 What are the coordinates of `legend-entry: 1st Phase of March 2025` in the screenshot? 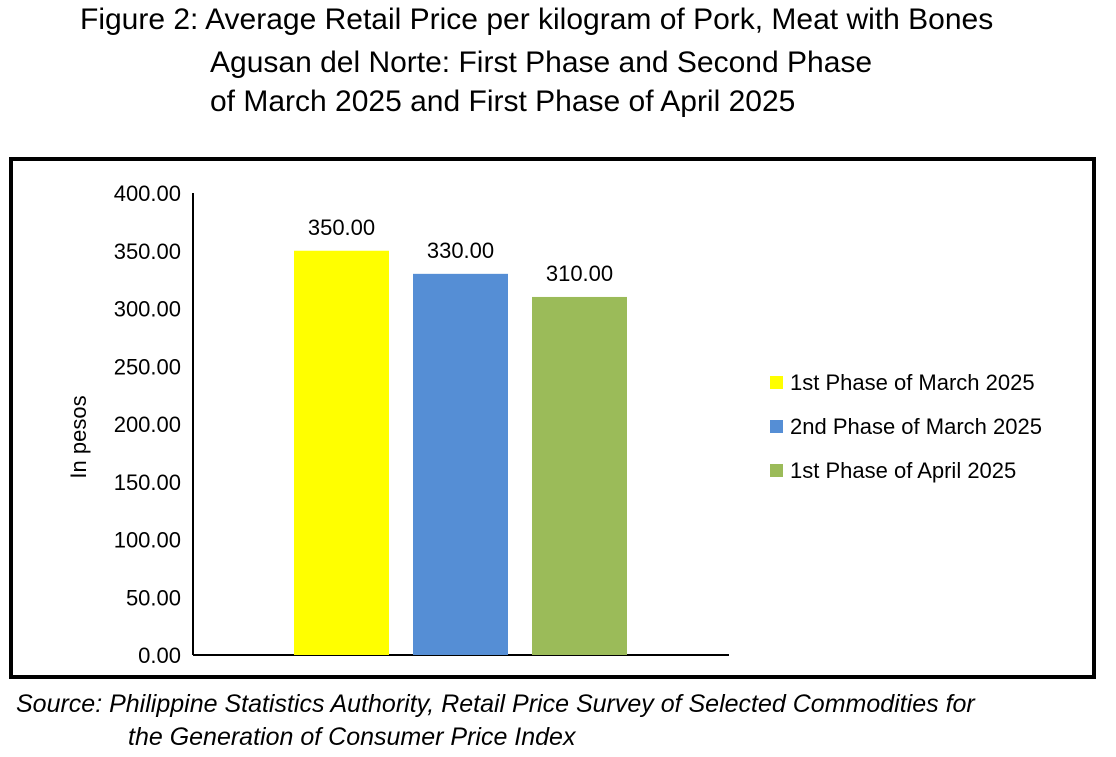 It's located at (912, 382).